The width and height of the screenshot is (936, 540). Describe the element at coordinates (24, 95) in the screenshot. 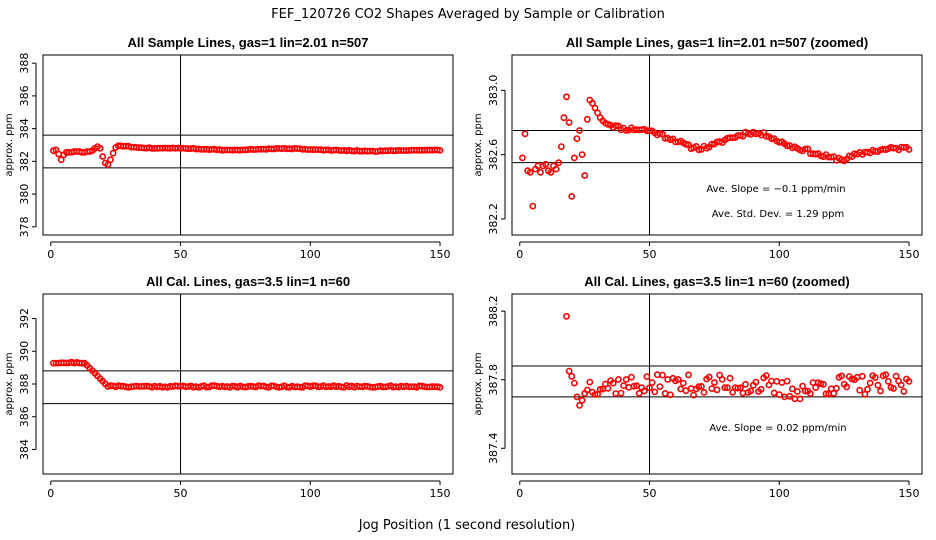

I see `y-tick-label: 386` at that location.